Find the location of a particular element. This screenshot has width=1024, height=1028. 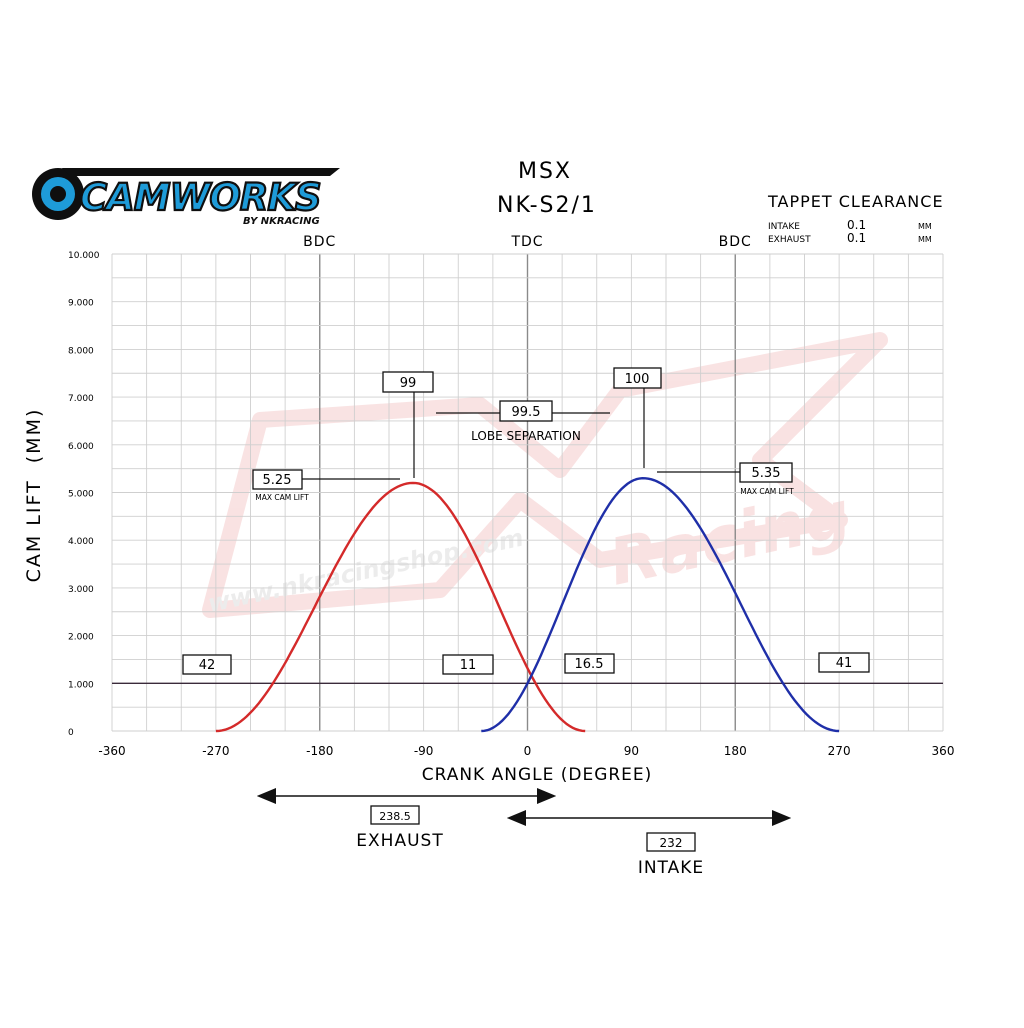

top-markers: BDC TDC BDC is located at coordinates (527, 242).